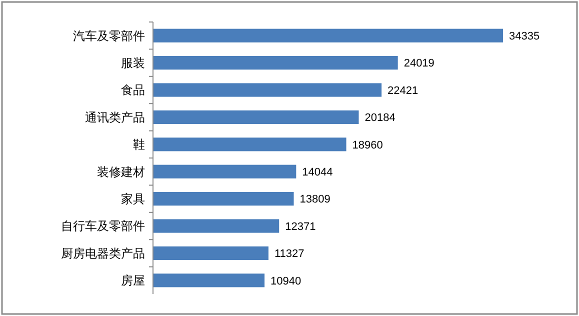 The height and width of the screenshot is (316, 579). I want to click on data-label: 14044, so click(317, 172).